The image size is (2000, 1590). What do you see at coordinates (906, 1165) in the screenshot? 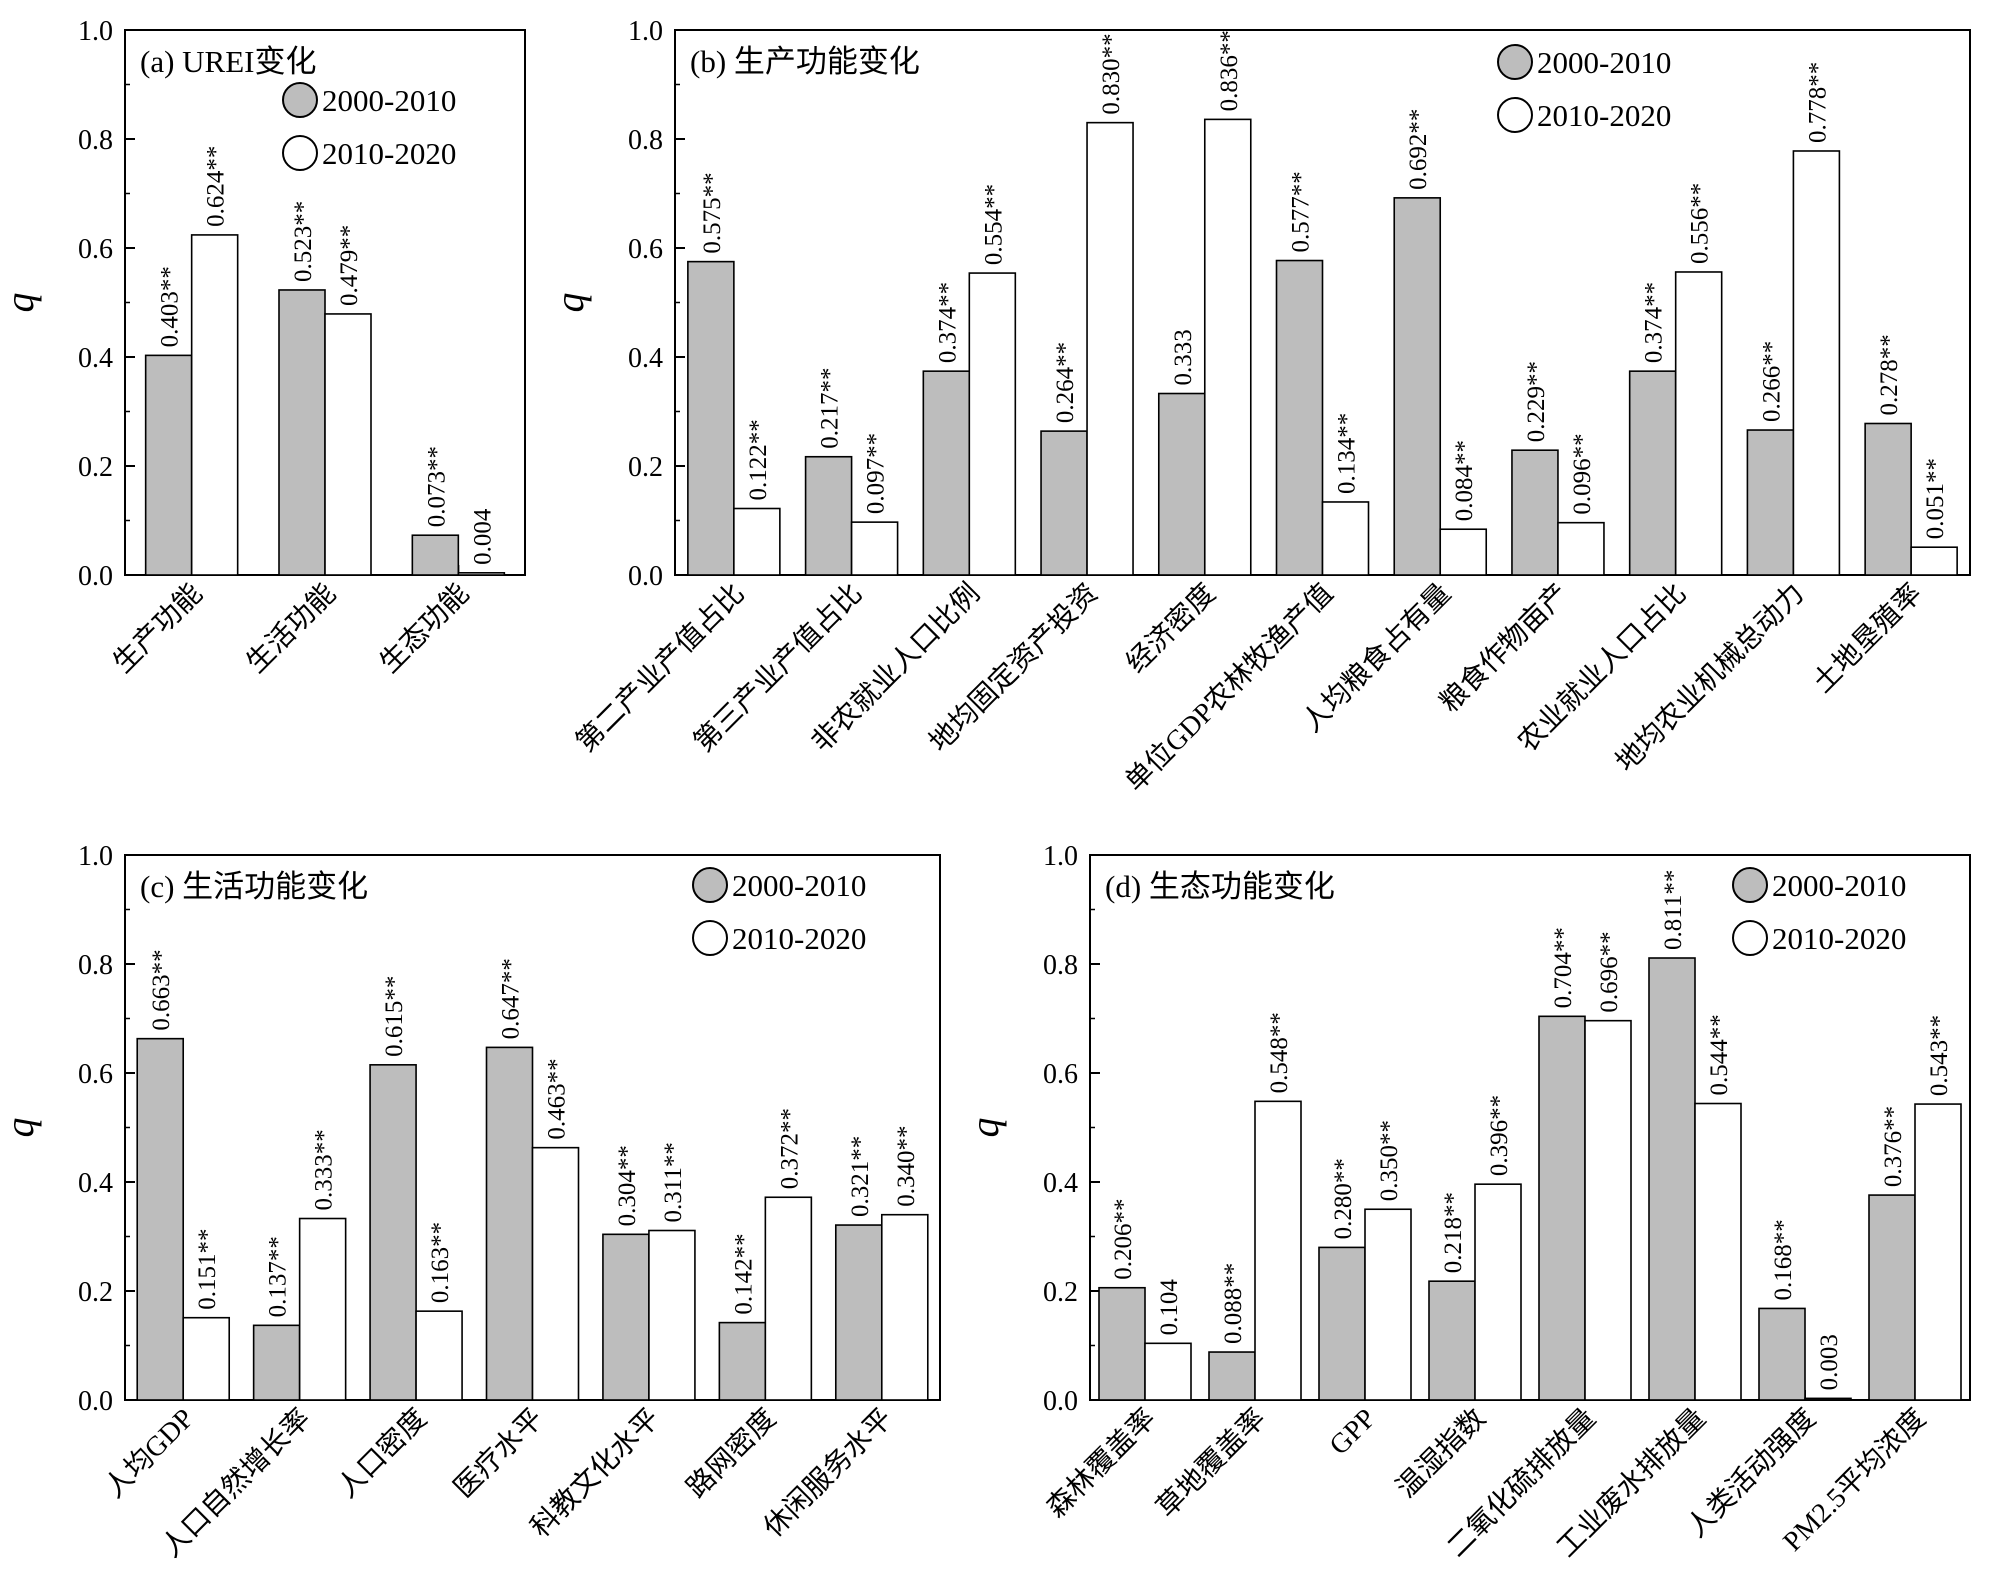
I see `data-label: 0.340**` at bounding box center [906, 1165].